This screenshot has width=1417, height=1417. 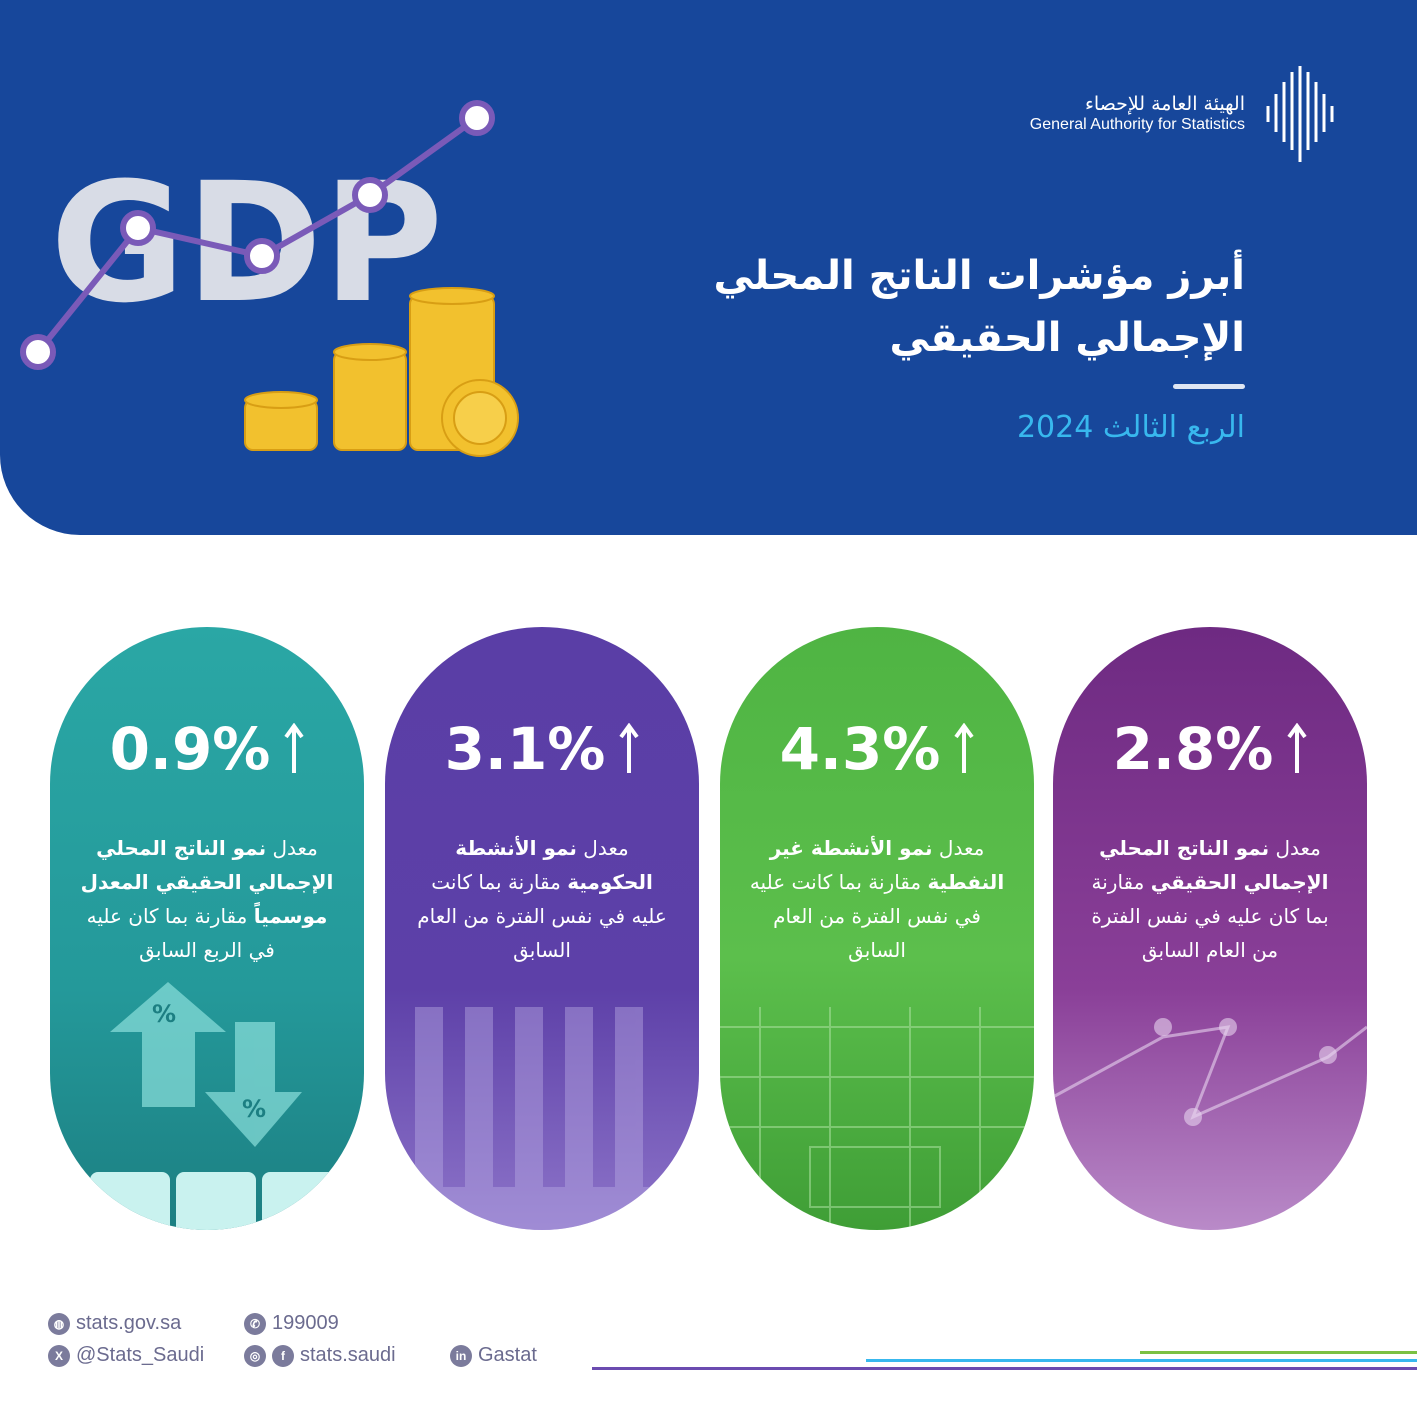 What do you see at coordinates (1130, 427) in the screenshot?
I see `quarter-subtitle: الربع الثالث 2024` at bounding box center [1130, 427].